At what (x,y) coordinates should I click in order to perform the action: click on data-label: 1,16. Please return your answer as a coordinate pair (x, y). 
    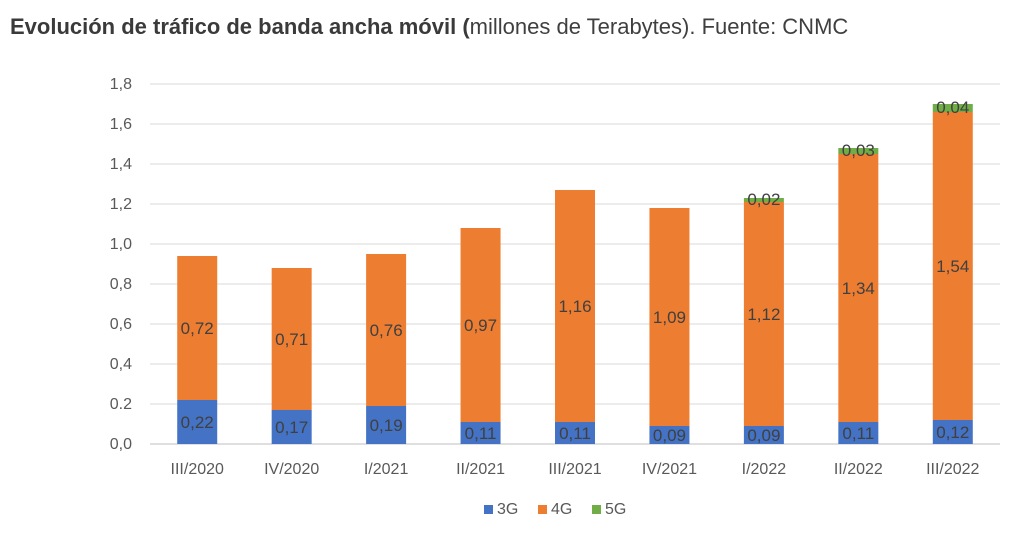
    Looking at the image, I should click on (574, 306).